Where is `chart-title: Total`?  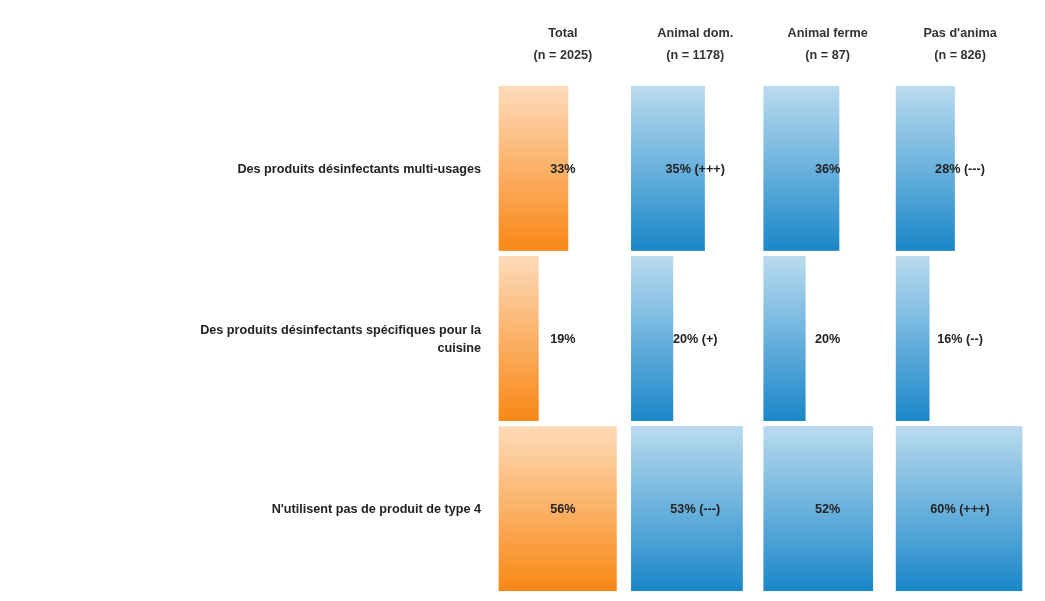
chart-title: Total is located at coordinates (563, 33).